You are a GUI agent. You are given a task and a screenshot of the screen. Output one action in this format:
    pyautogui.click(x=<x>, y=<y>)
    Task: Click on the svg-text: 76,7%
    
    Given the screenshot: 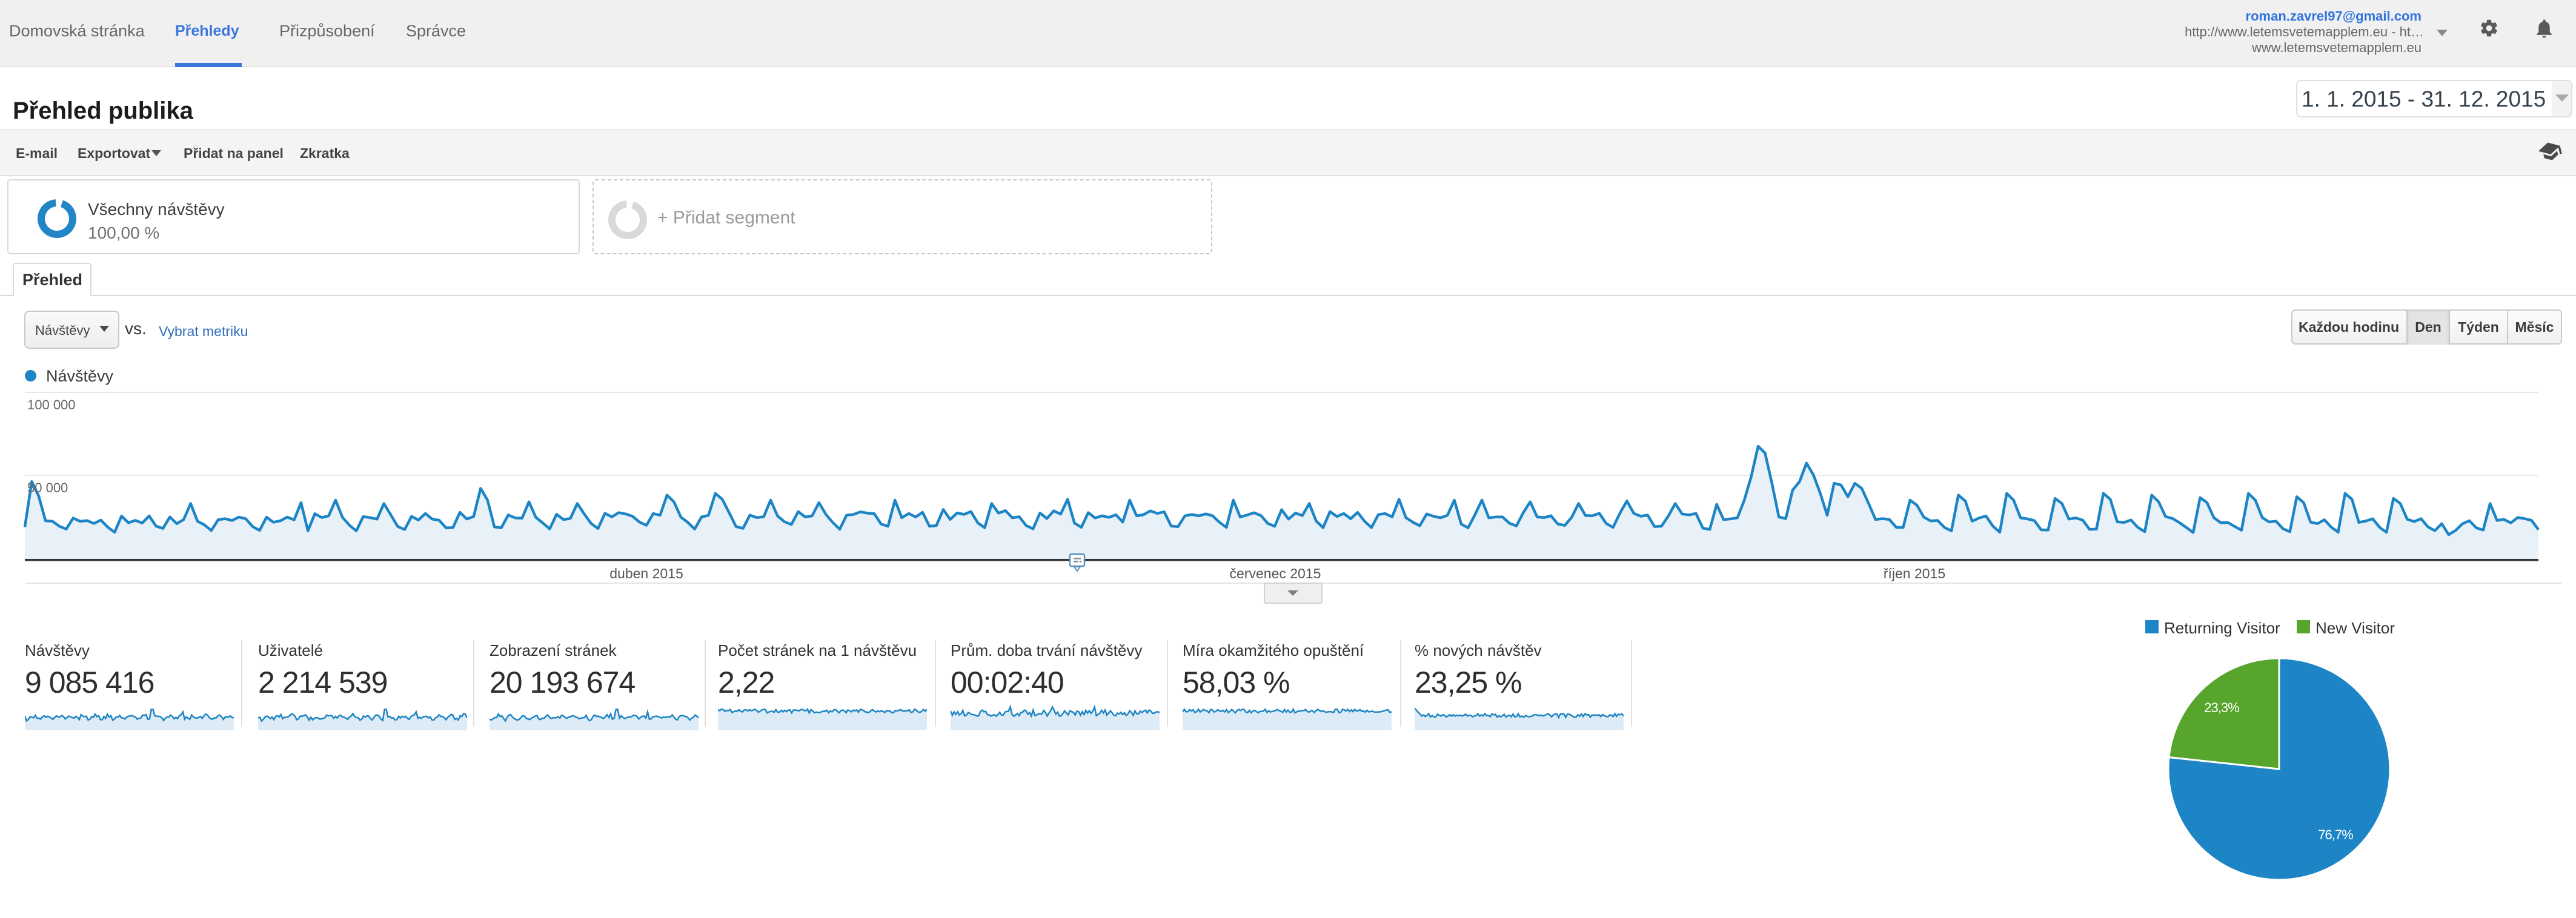 What is the action you would take?
    pyautogui.click(x=2335, y=834)
    